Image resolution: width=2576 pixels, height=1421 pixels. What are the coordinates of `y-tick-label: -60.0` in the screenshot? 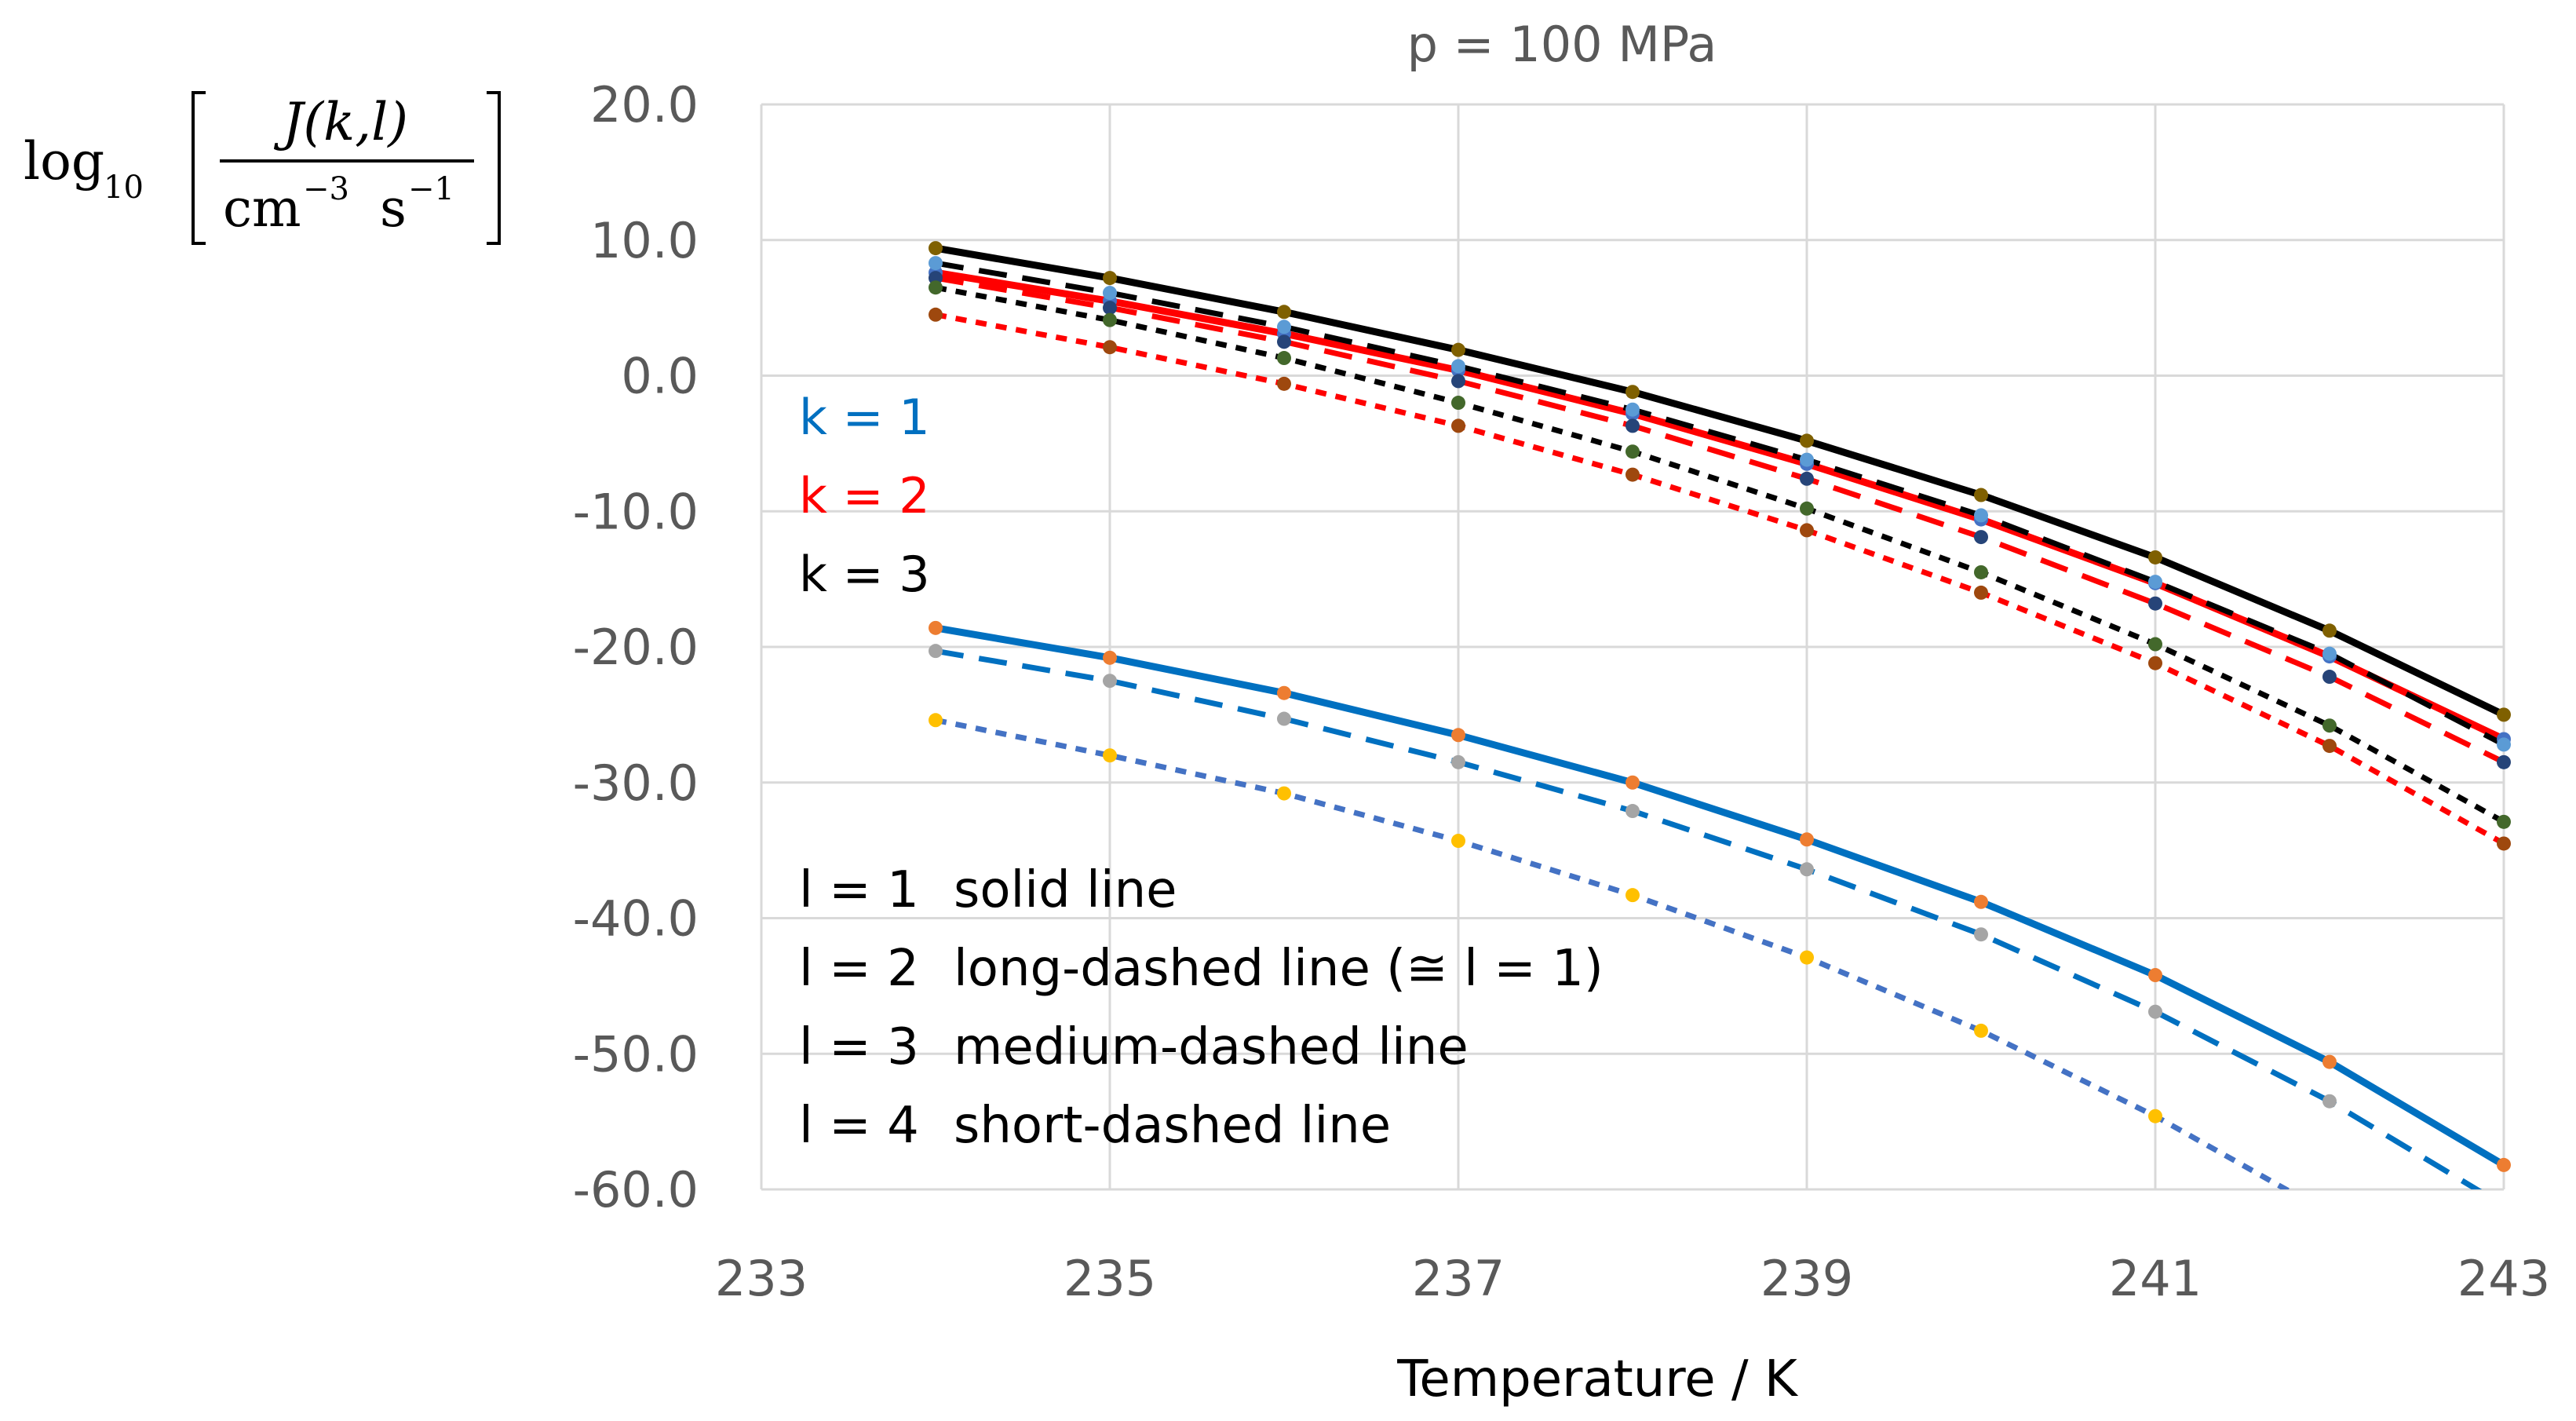 It's located at (636, 1189).